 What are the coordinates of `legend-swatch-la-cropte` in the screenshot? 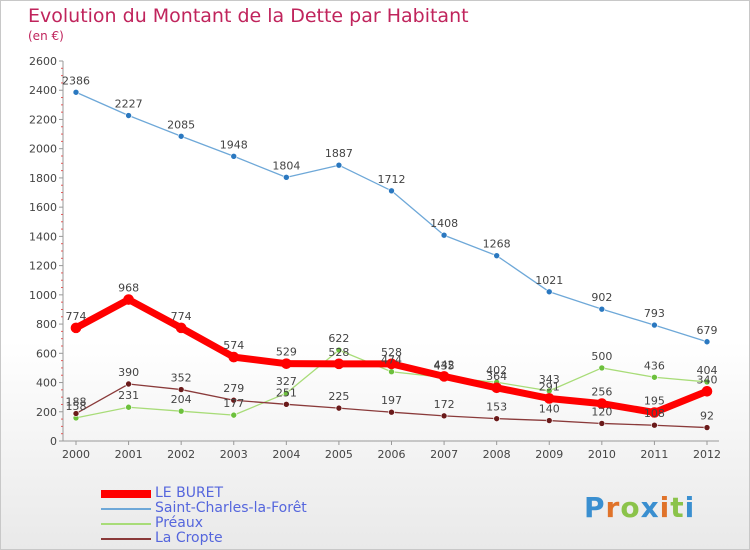 It's located at (126, 539).